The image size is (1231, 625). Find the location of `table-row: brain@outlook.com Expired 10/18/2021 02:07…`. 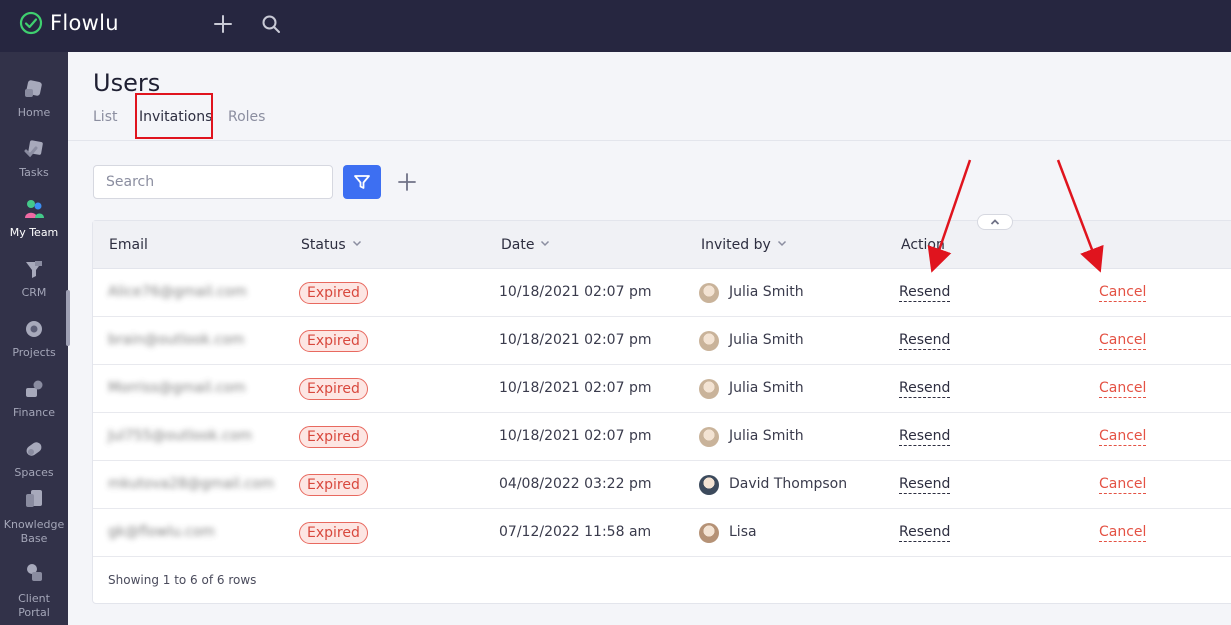

table-row: brain@outlook.com Expired 10/18/2021 02:07… is located at coordinates (662, 341).